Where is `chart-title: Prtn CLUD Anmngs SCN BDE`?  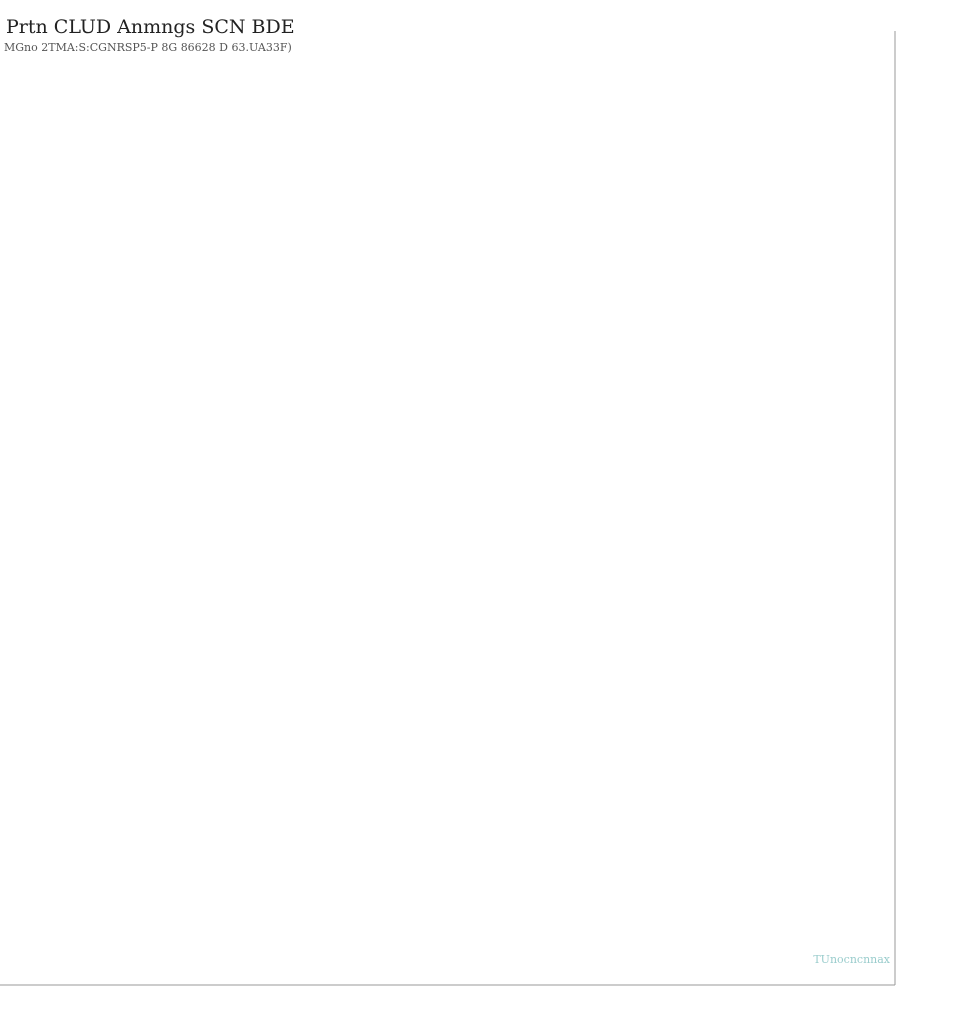
chart-title: Prtn CLUD Anmngs SCN BDE is located at coordinates (150, 27).